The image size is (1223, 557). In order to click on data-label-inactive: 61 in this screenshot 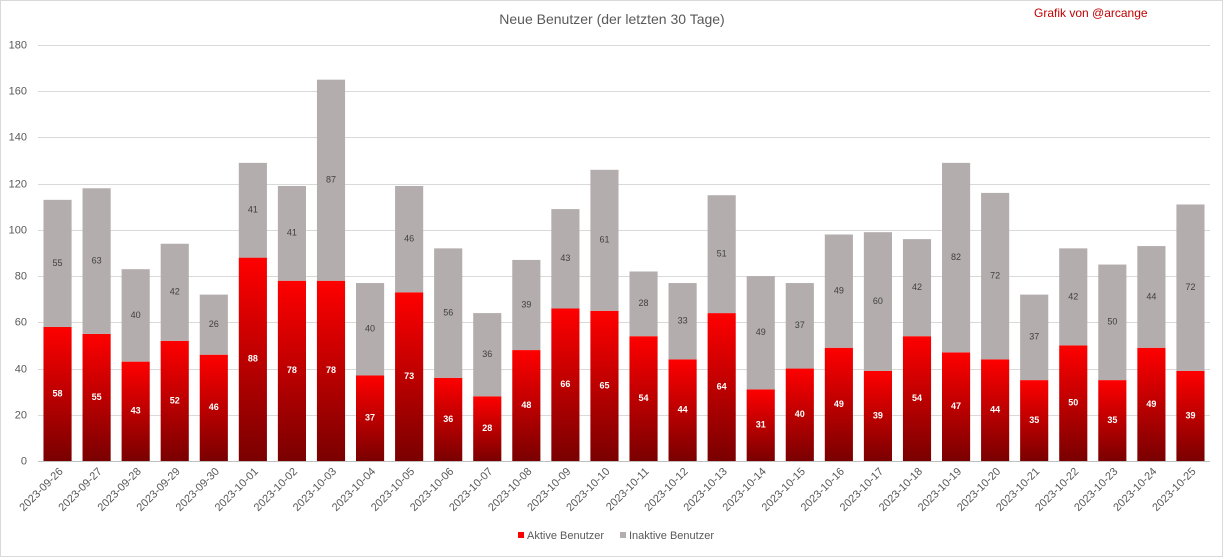, I will do `click(604, 240)`.